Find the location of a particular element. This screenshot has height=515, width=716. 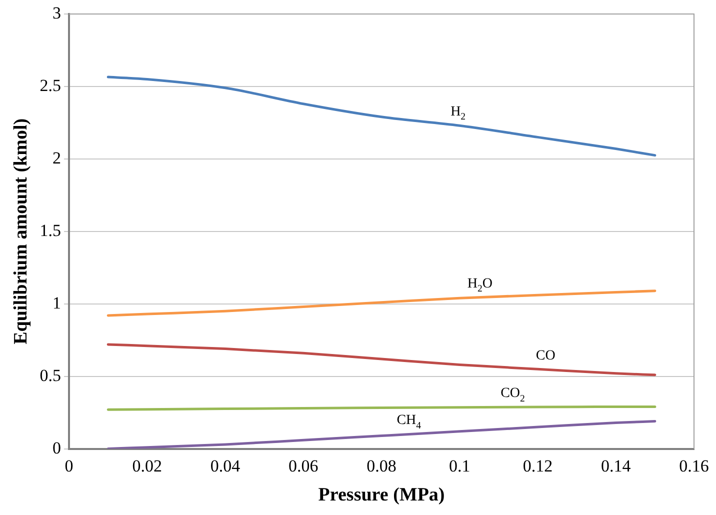

y-tick-label: 3 is located at coordinates (57, 12).